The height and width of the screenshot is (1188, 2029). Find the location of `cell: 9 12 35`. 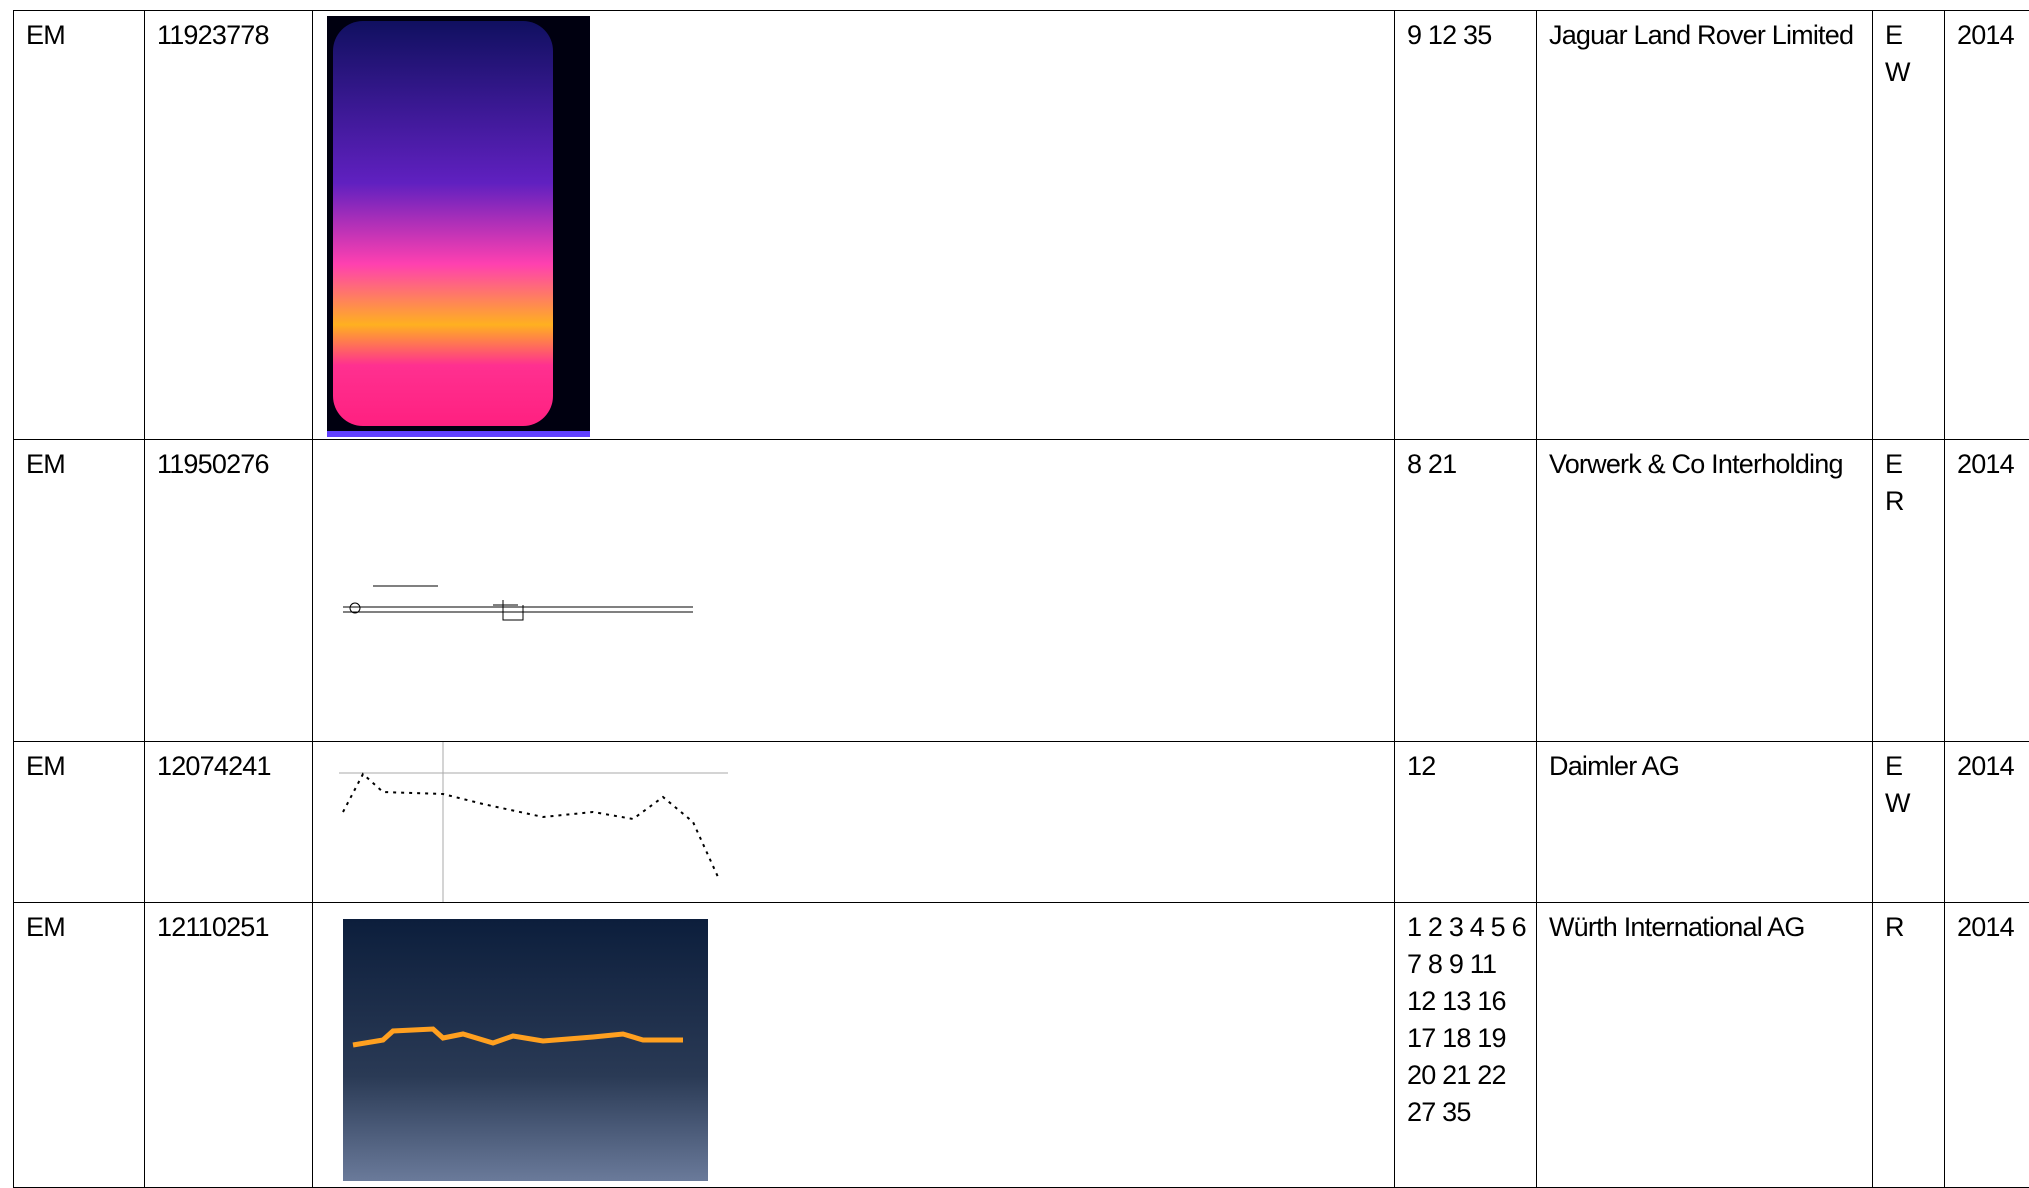

cell: 9 12 35 is located at coordinates (1466, 225).